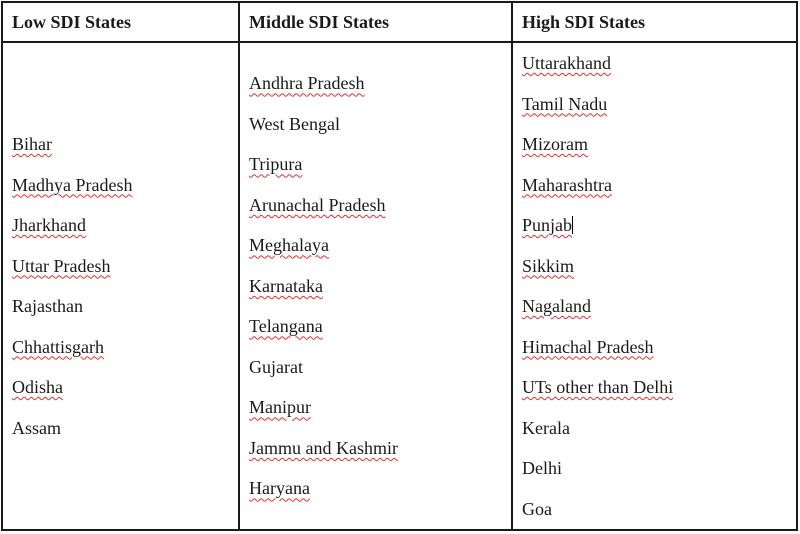 This screenshot has height=534, width=800. I want to click on state-name: Himachal Pradesh, so click(588, 346).